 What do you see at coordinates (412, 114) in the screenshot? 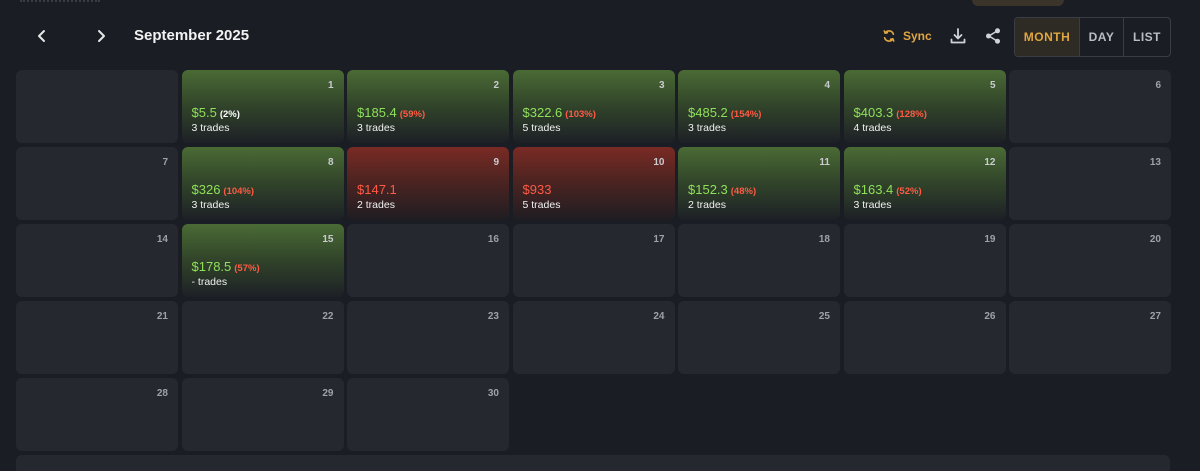
I see `pnl-percent: (59%)` at bounding box center [412, 114].